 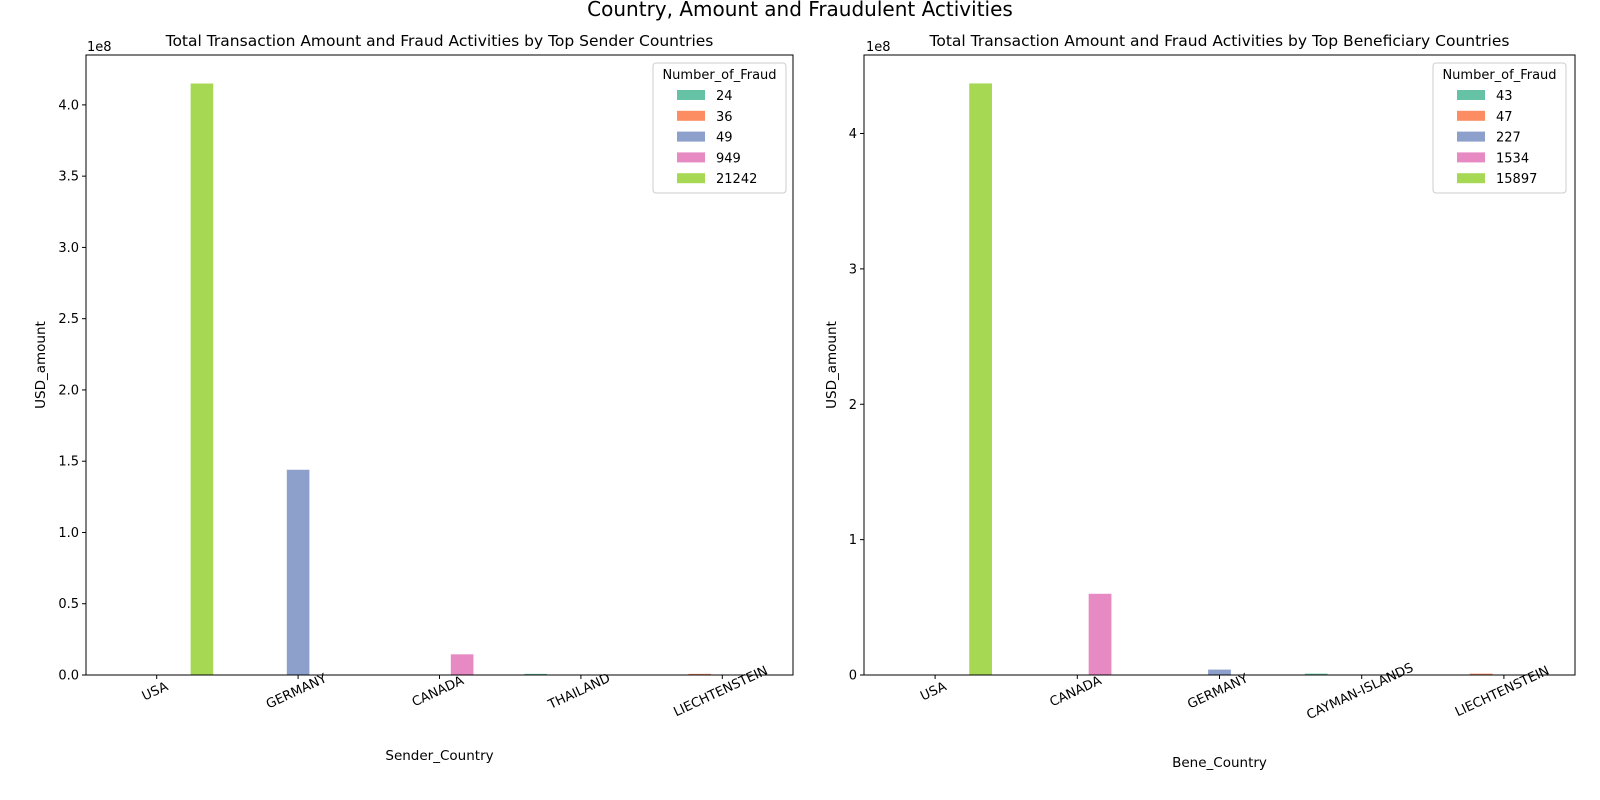 What do you see at coordinates (1504, 117) in the screenshot?
I see `legend-label-47: 47` at bounding box center [1504, 117].